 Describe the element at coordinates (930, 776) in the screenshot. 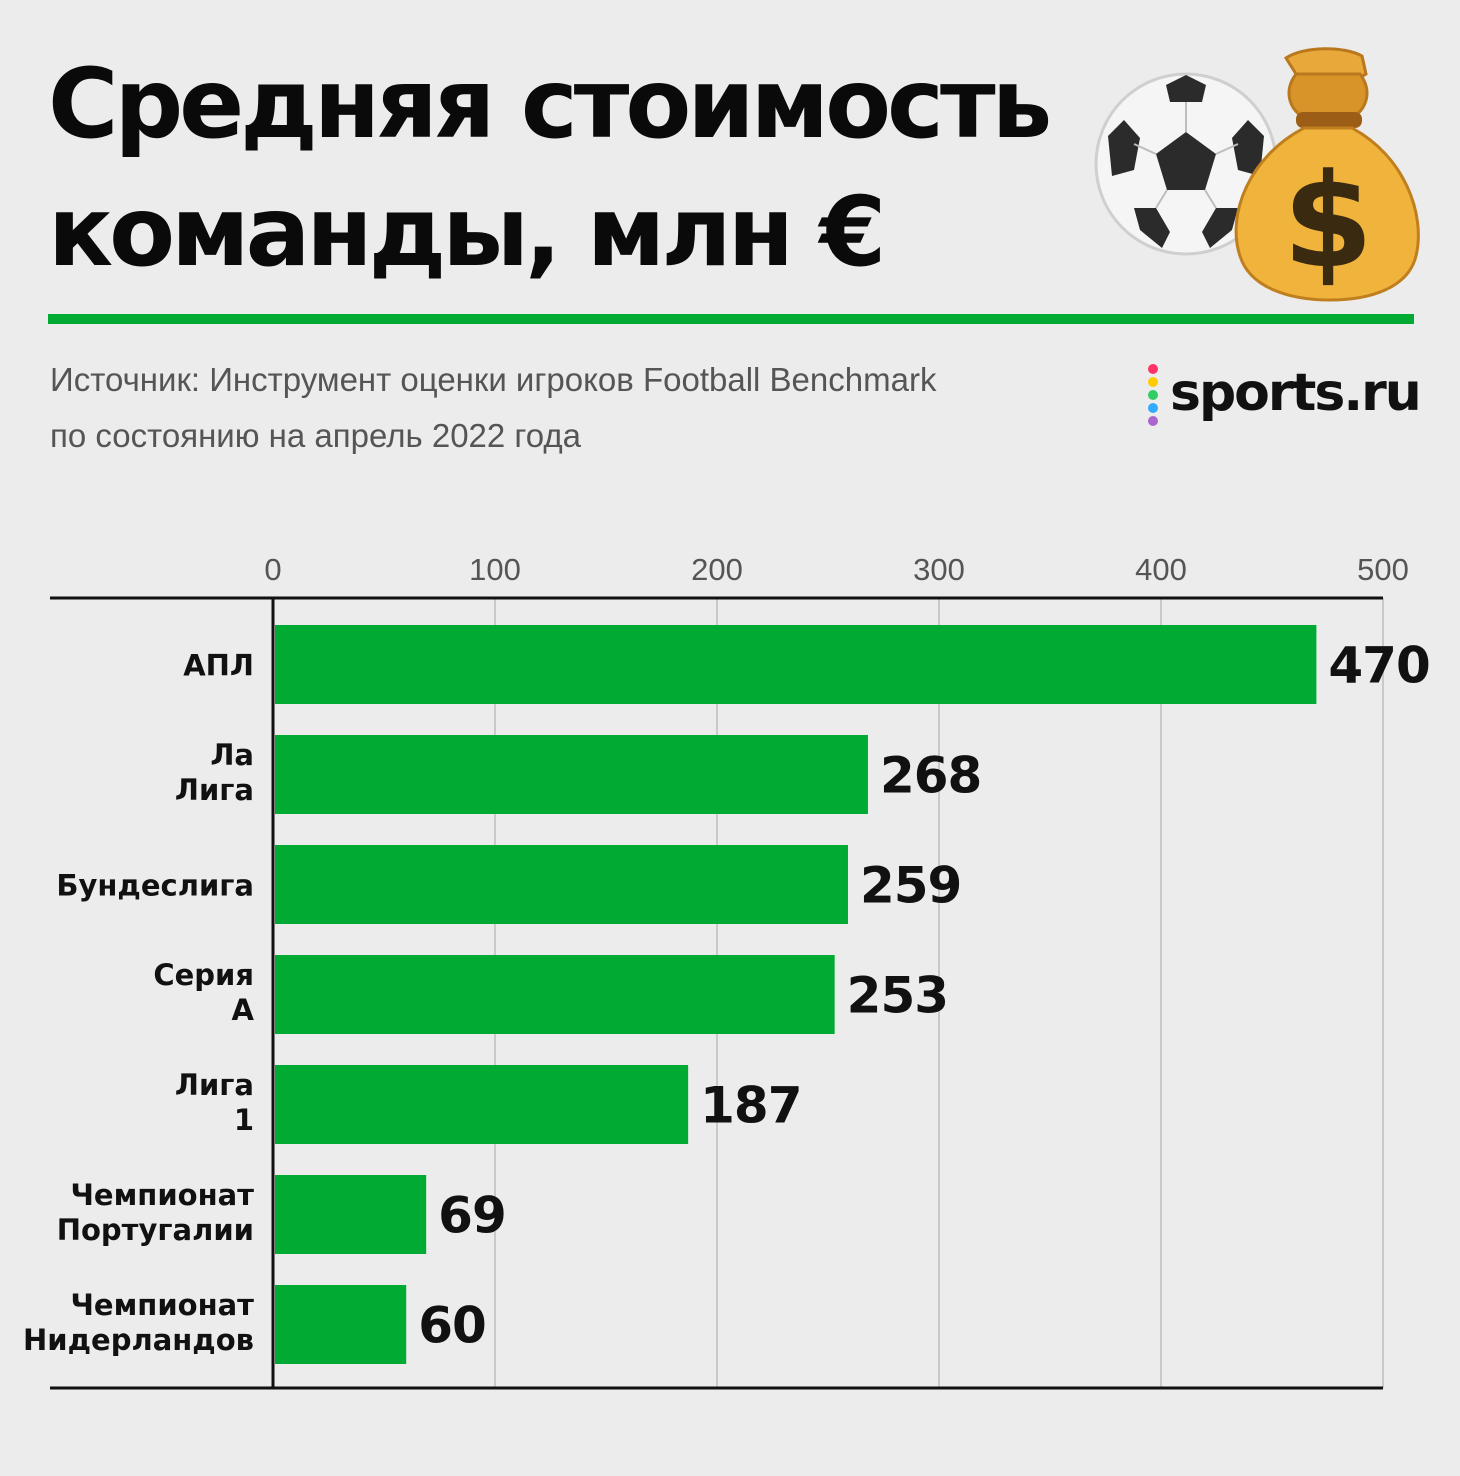

I see `value-label: 268` at that location.